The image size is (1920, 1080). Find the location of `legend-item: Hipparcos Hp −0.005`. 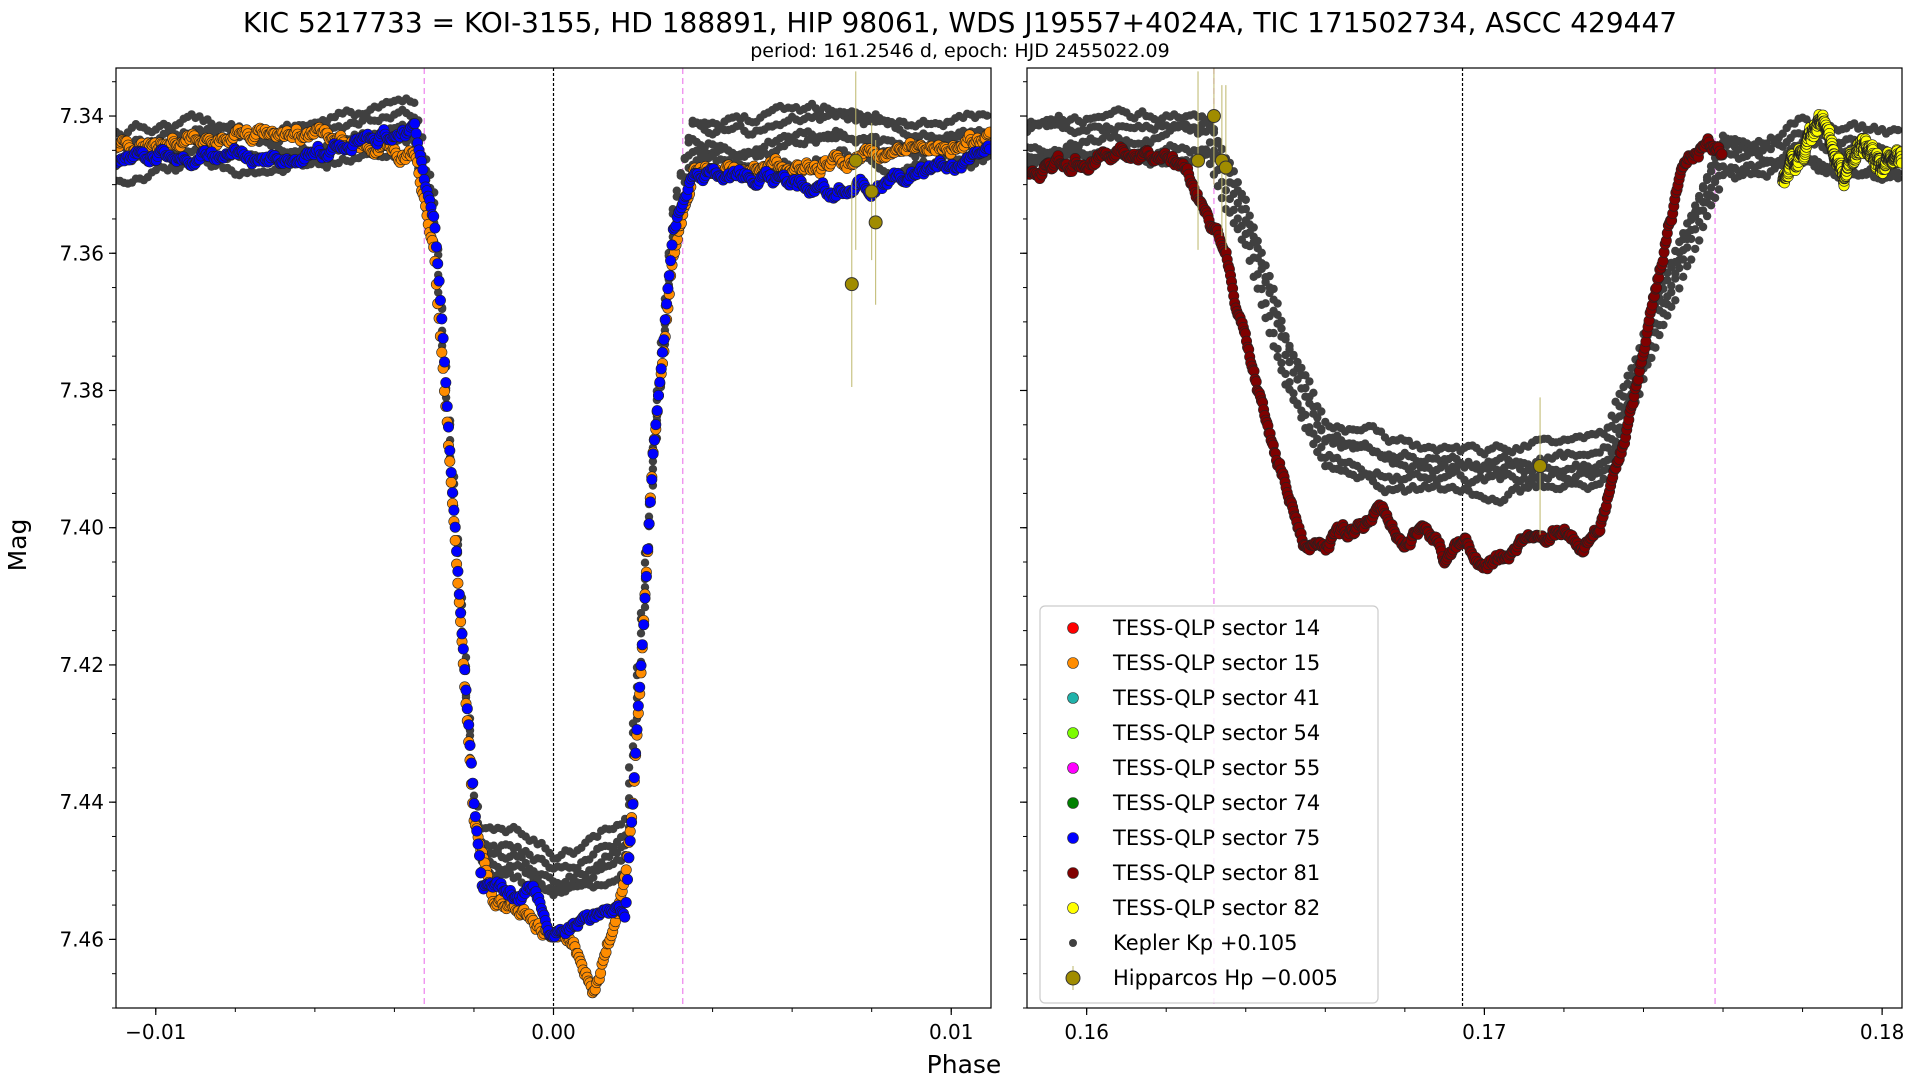

legend-item: Hipparcos Hp −0.005 is located at coordinates (1201, 978).